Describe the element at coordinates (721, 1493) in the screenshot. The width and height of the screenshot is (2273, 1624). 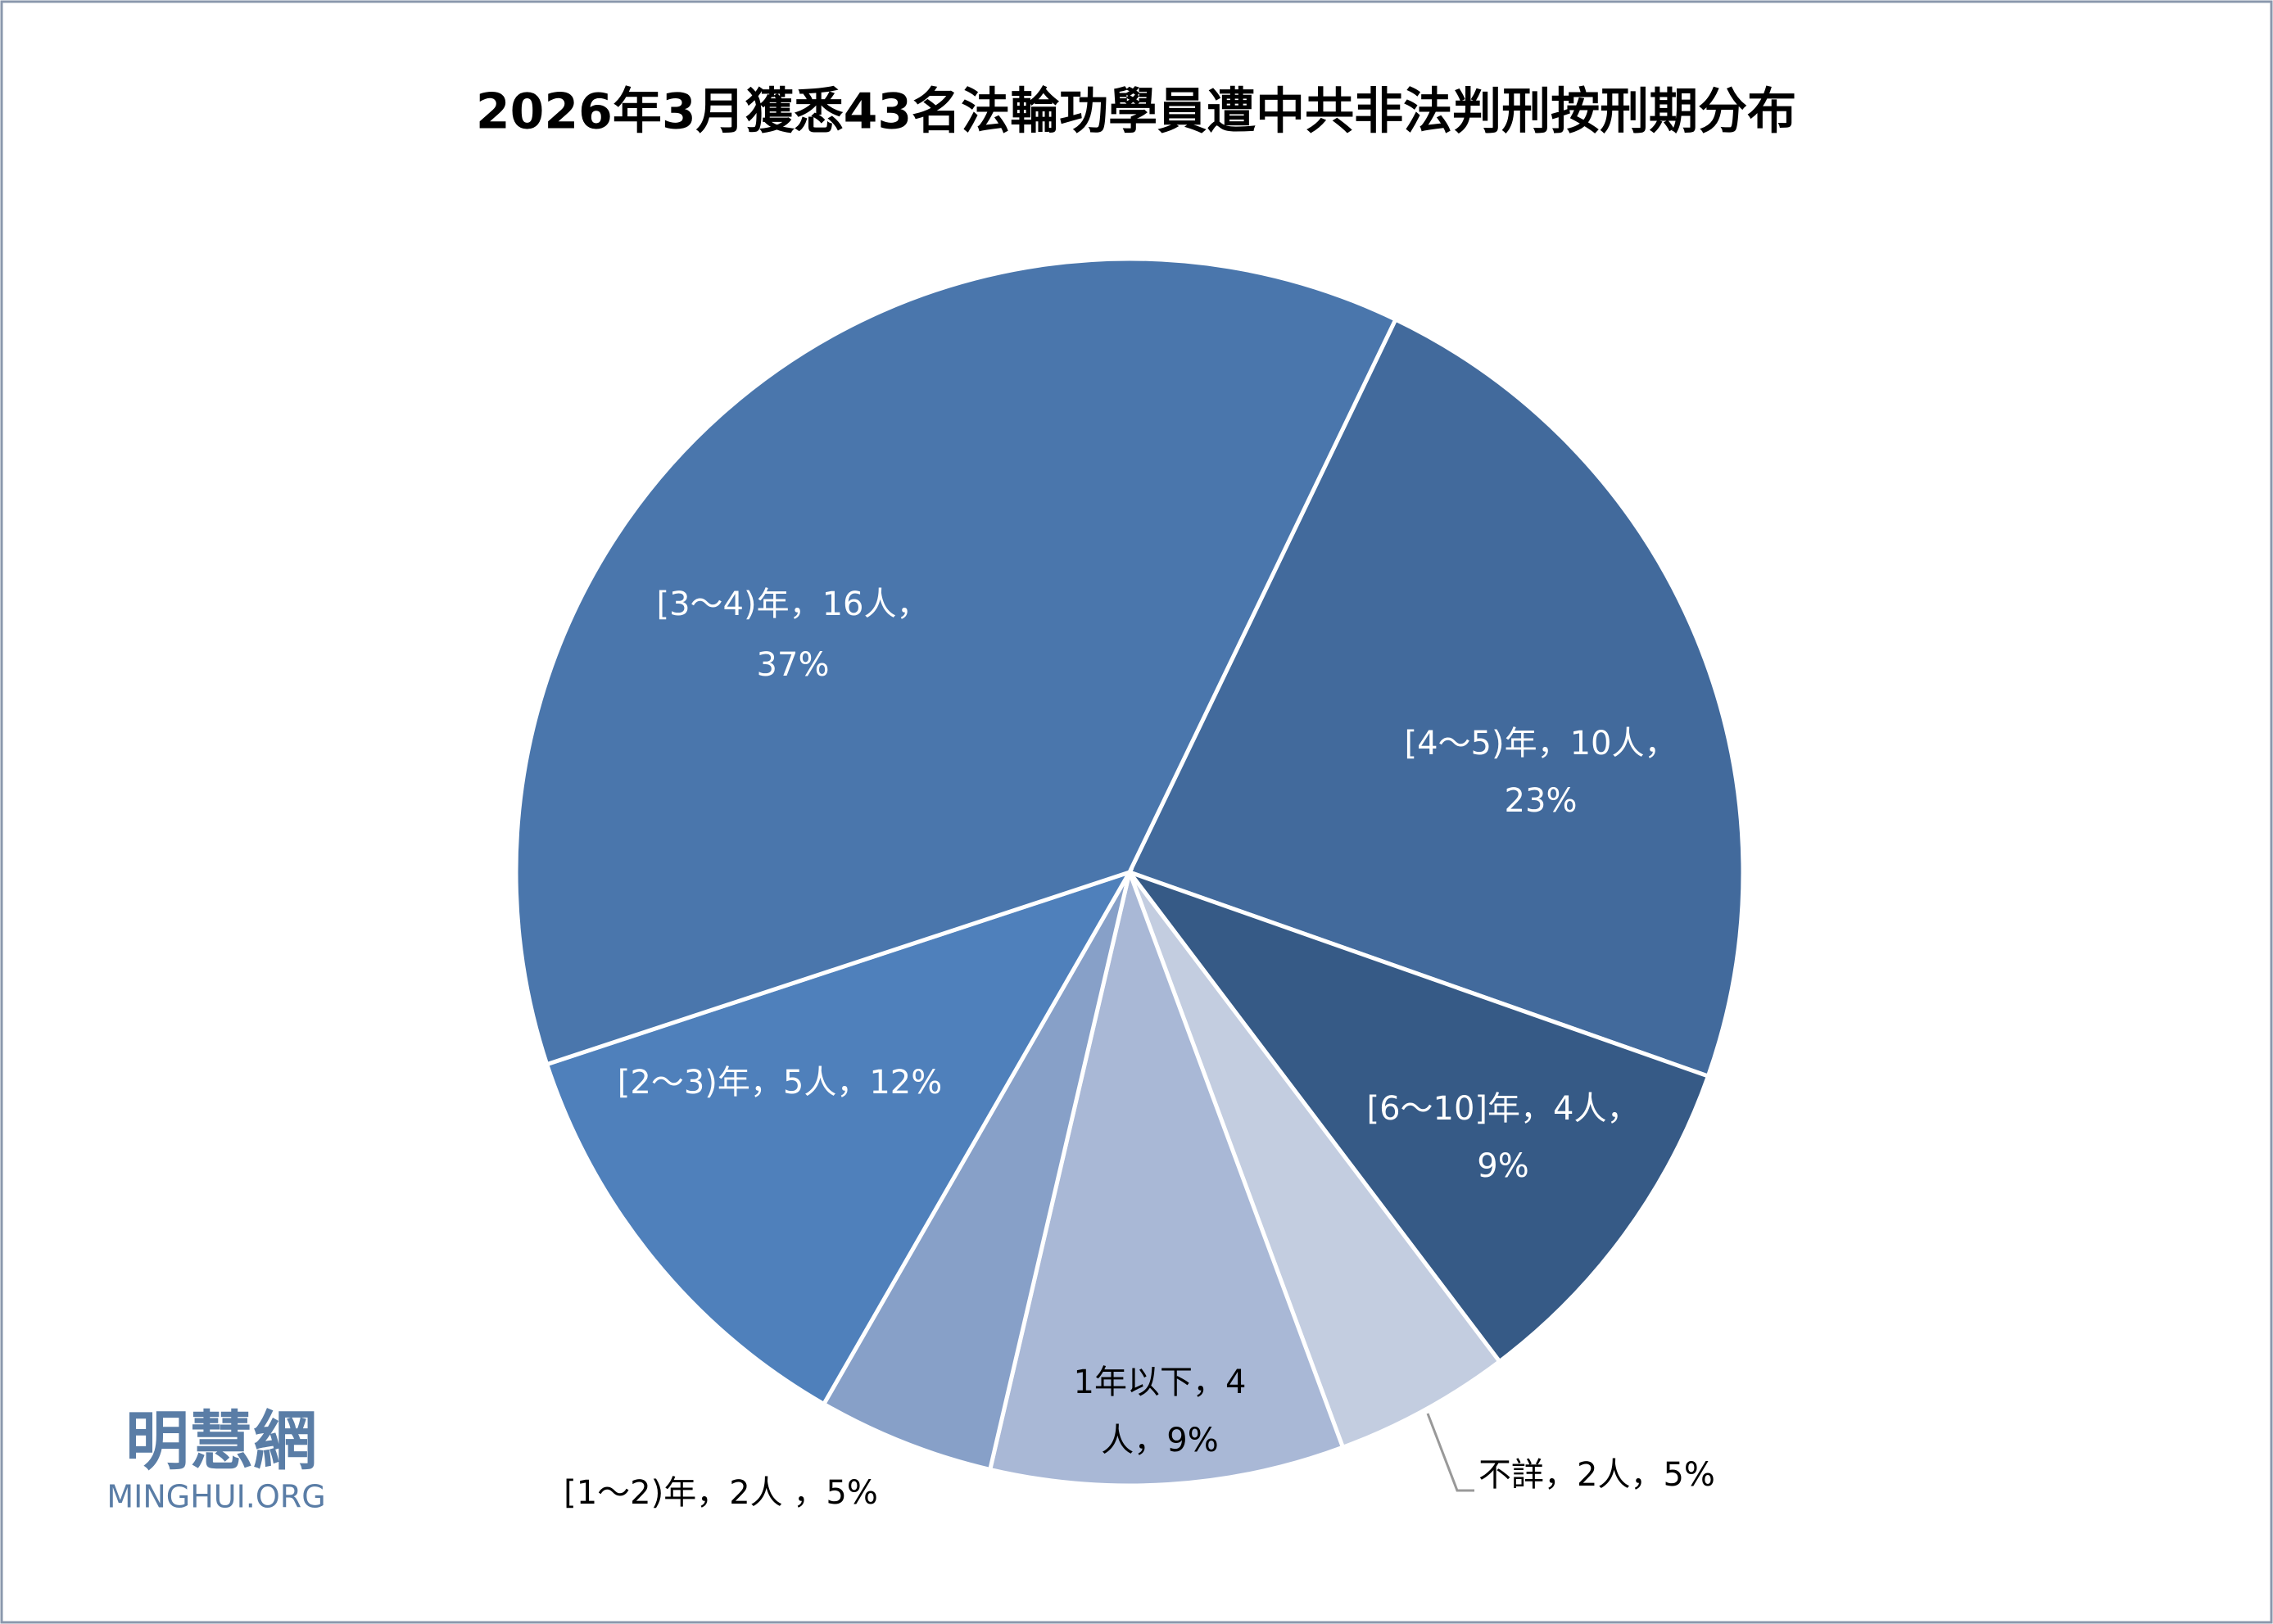
I see `data-label: [1～2)年，2人 ，5%` at that location.